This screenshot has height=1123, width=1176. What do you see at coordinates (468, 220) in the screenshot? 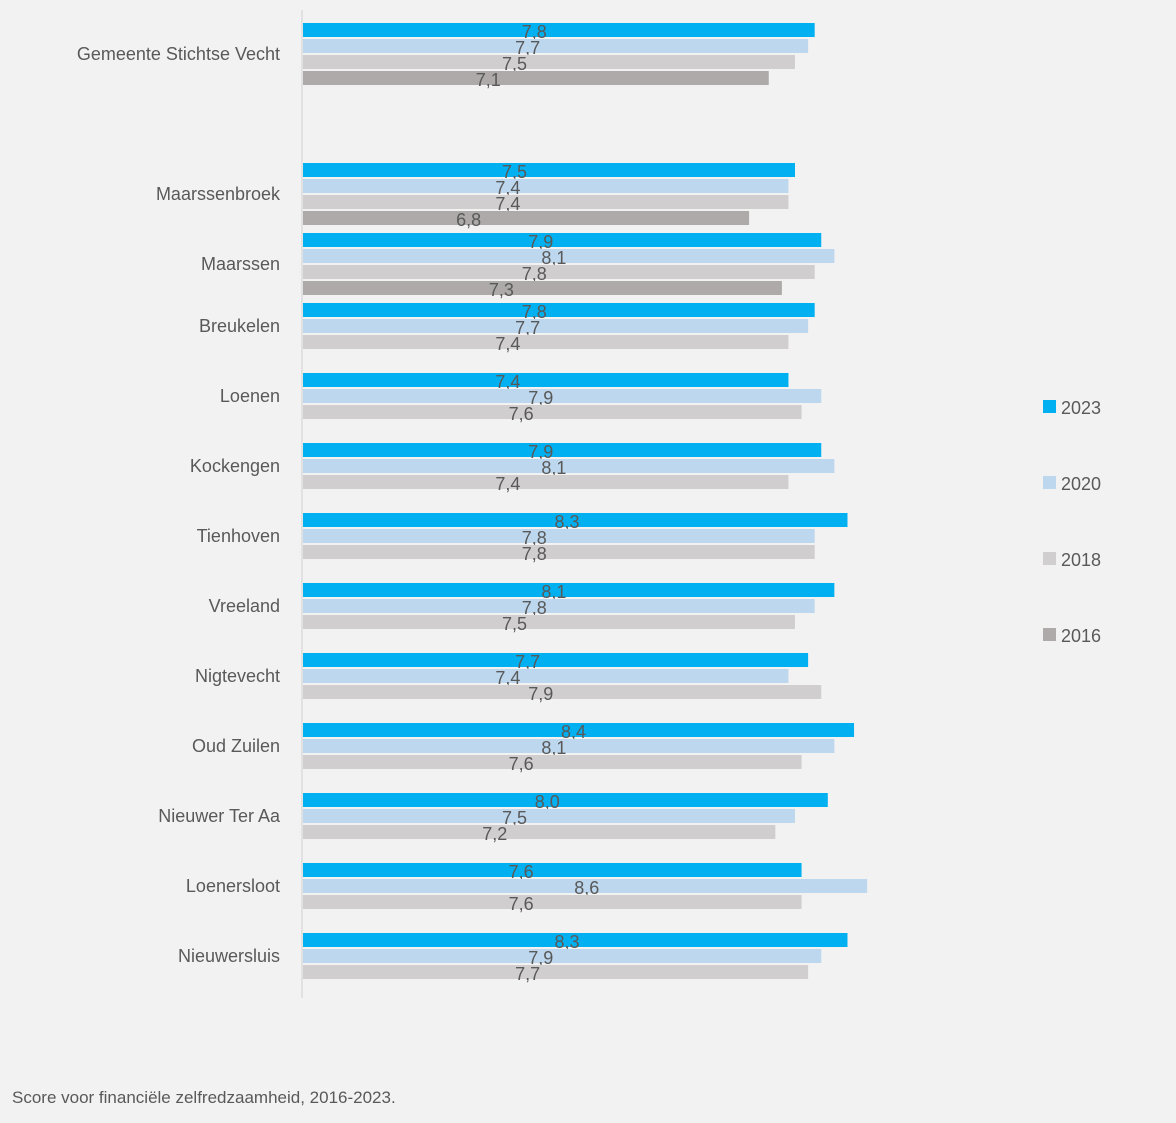
I see `data-label: 6,8` at bounding box center [468, 220].